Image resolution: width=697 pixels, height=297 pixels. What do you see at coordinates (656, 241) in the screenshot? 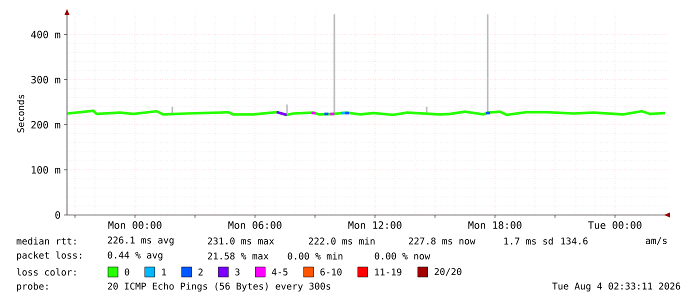
I see `text: am/s` at bounding box center [656, 241].